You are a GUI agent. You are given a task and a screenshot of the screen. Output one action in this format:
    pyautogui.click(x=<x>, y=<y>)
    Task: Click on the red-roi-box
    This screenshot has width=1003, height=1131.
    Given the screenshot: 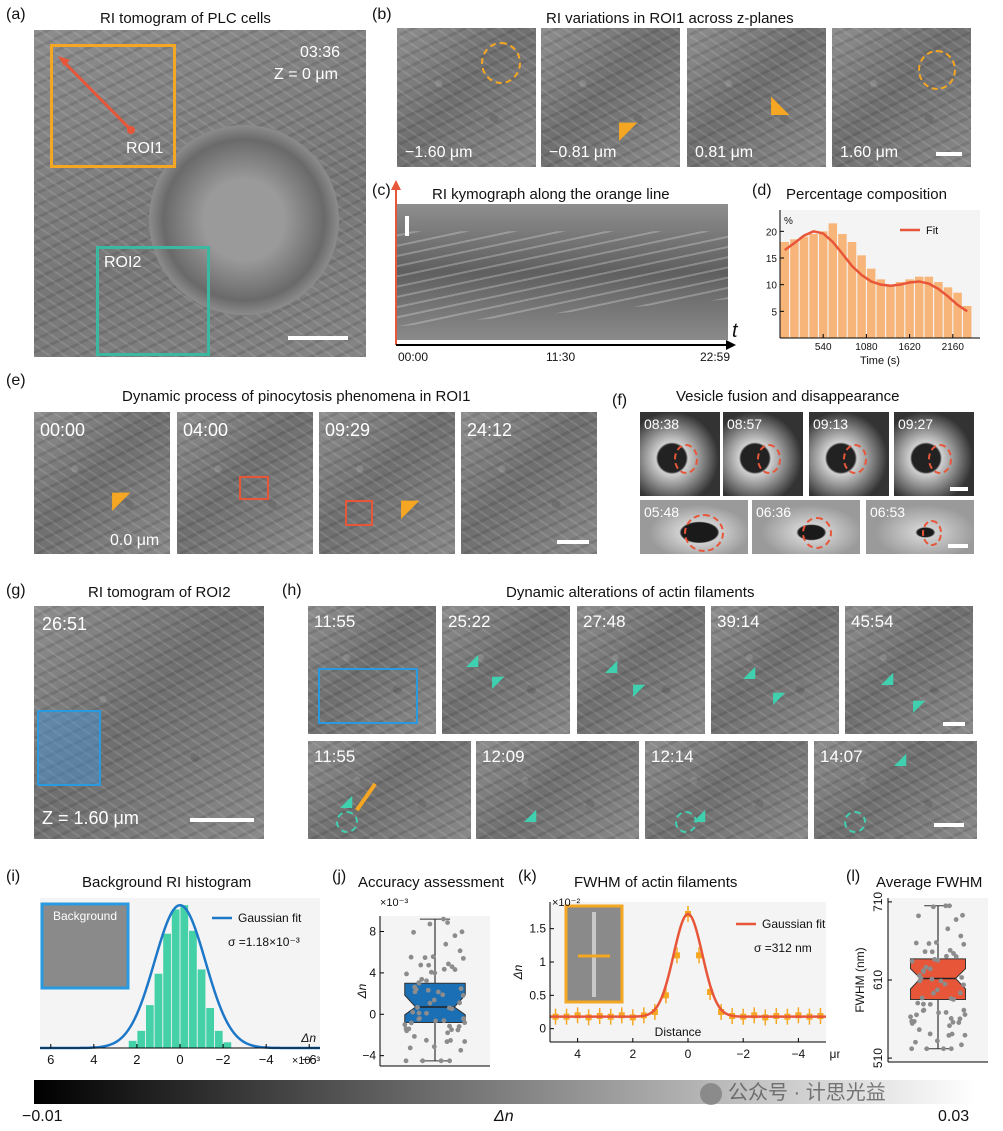 What is the action you would take?
    pyautogui.click(x=359, y=513)
    